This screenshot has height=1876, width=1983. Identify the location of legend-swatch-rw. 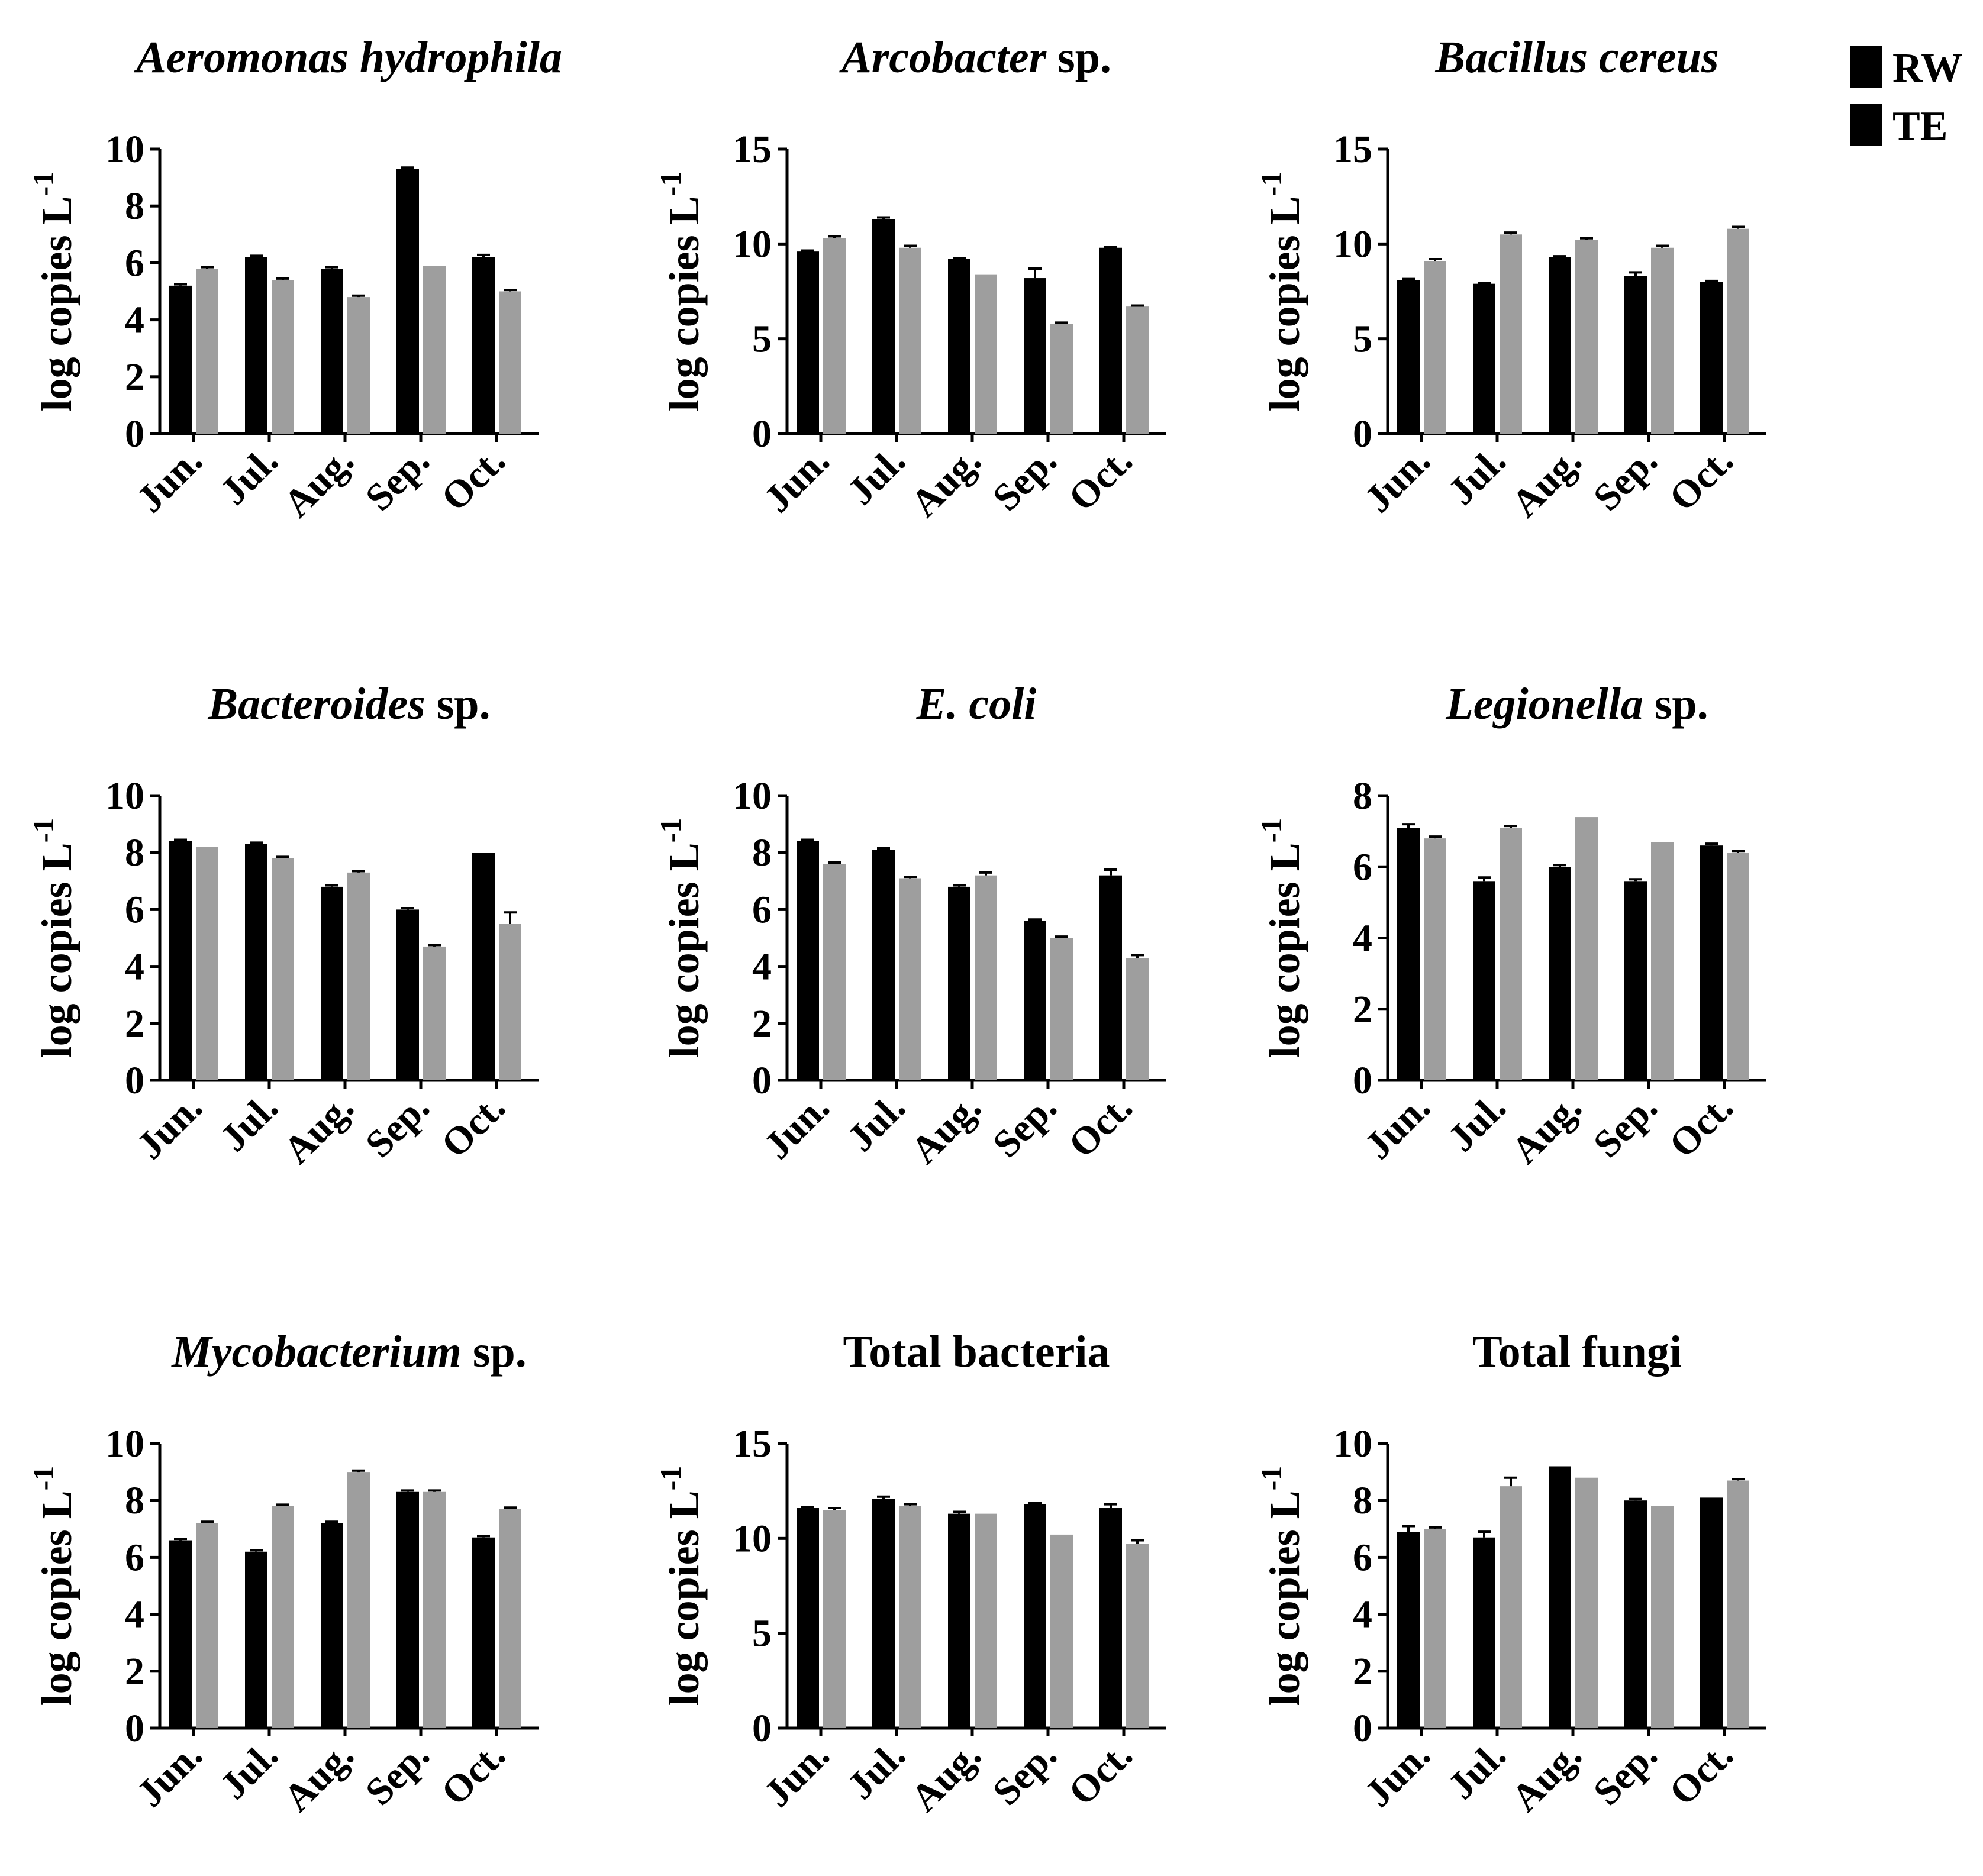
(1866, 67).